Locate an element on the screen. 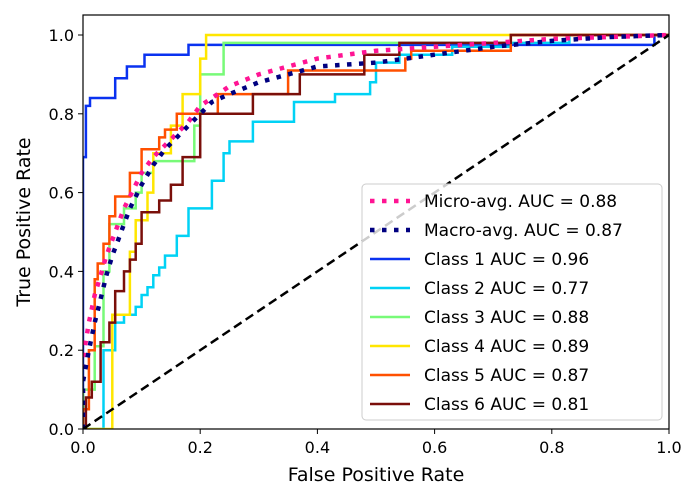 This screenshot has height=500, width=700. x-axis-title: False Positive Rate is located at coordinates (376, 475).